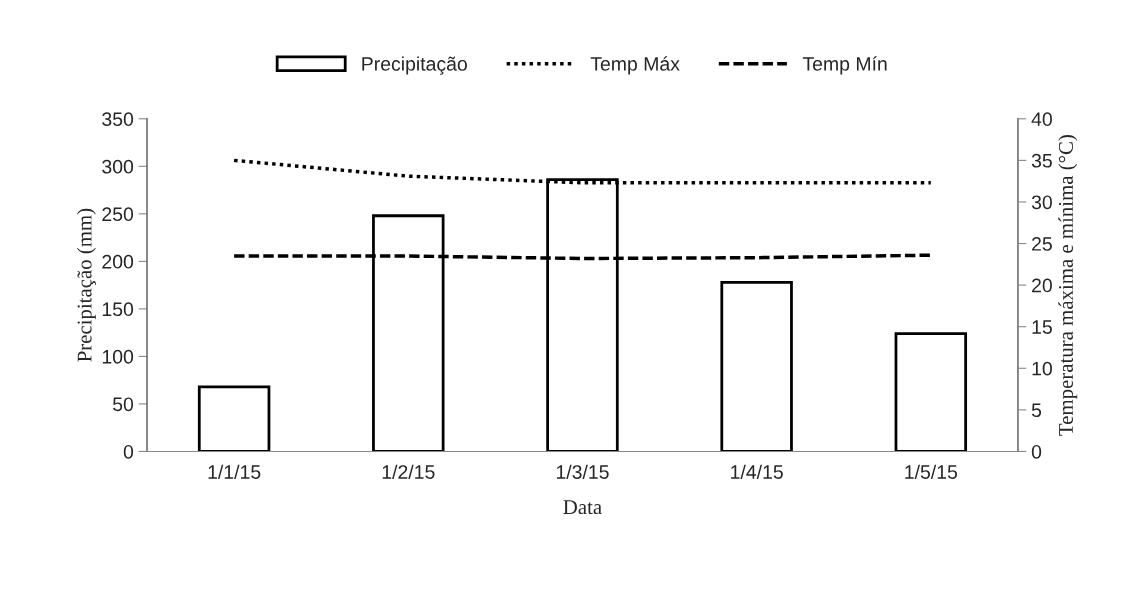 The width and height of the screenshot is (1131, 594). Describe the element at coordinates (635, 65) in the screenshot. I see `legend-label: Temp Máx` at that location.